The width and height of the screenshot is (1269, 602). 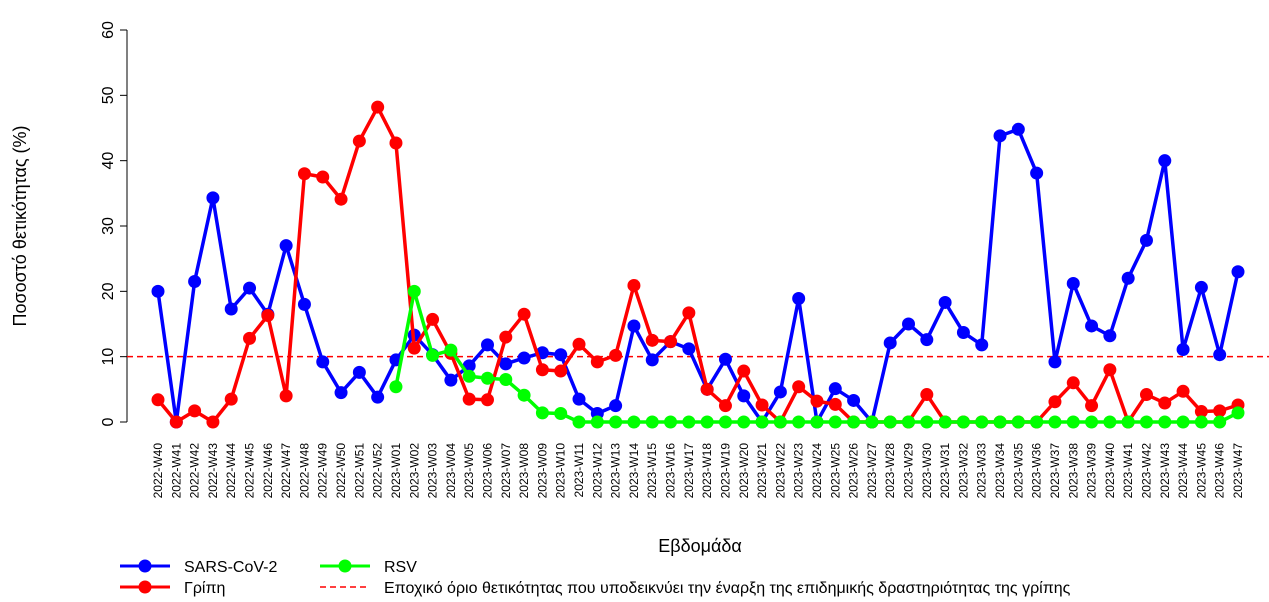 I want to click on x-tick-label: 2023-W23, so click(x=799, y=471).